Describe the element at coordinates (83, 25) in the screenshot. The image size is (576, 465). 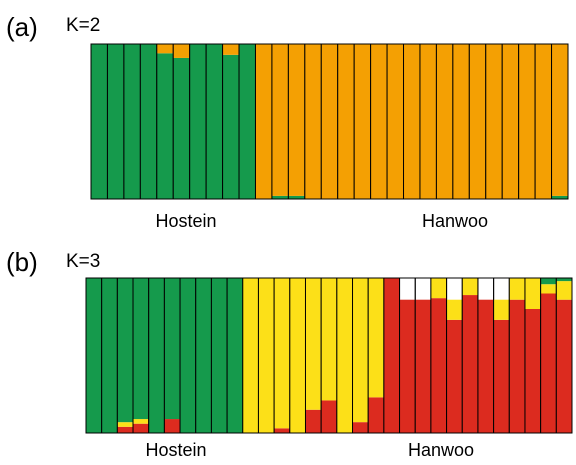
I see `panel-a-k-label: K=2` at that location.